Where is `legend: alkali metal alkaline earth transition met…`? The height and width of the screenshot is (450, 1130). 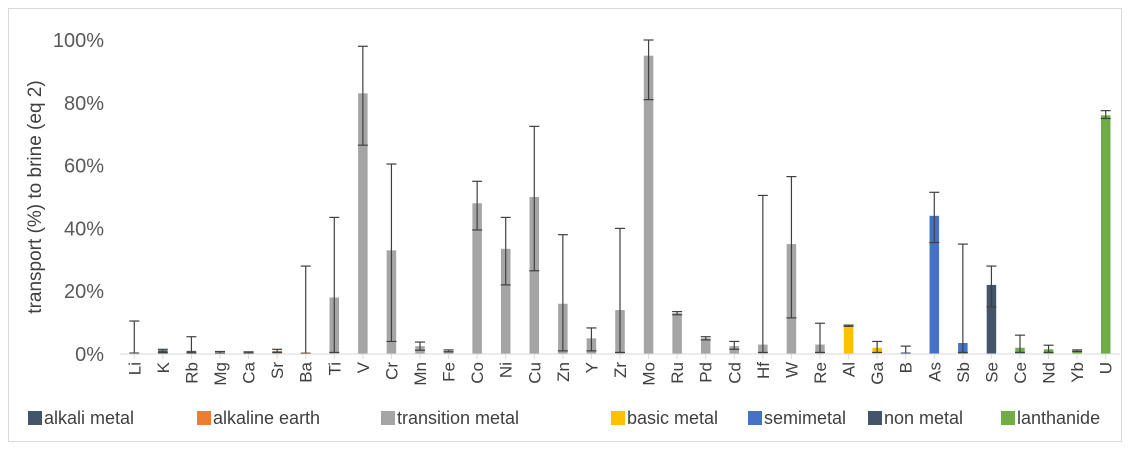
legend: alkali metal alkaline earth transition met… is located at coordinates (564, 418).